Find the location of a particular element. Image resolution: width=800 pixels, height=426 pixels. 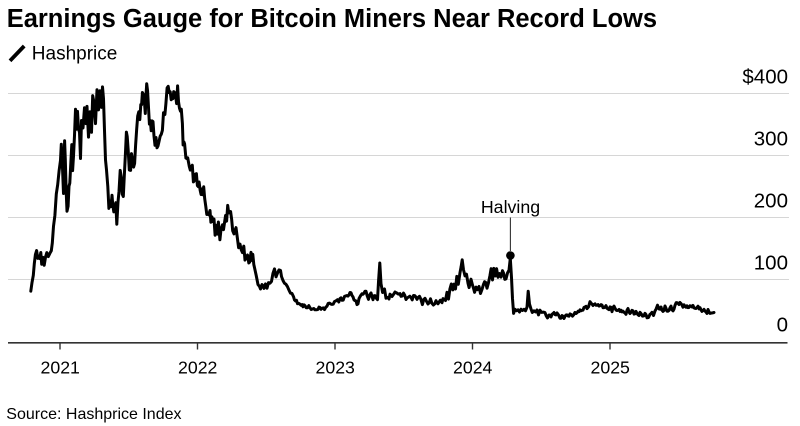

svg-text: Hashprice is located at coordinates (75, 53).